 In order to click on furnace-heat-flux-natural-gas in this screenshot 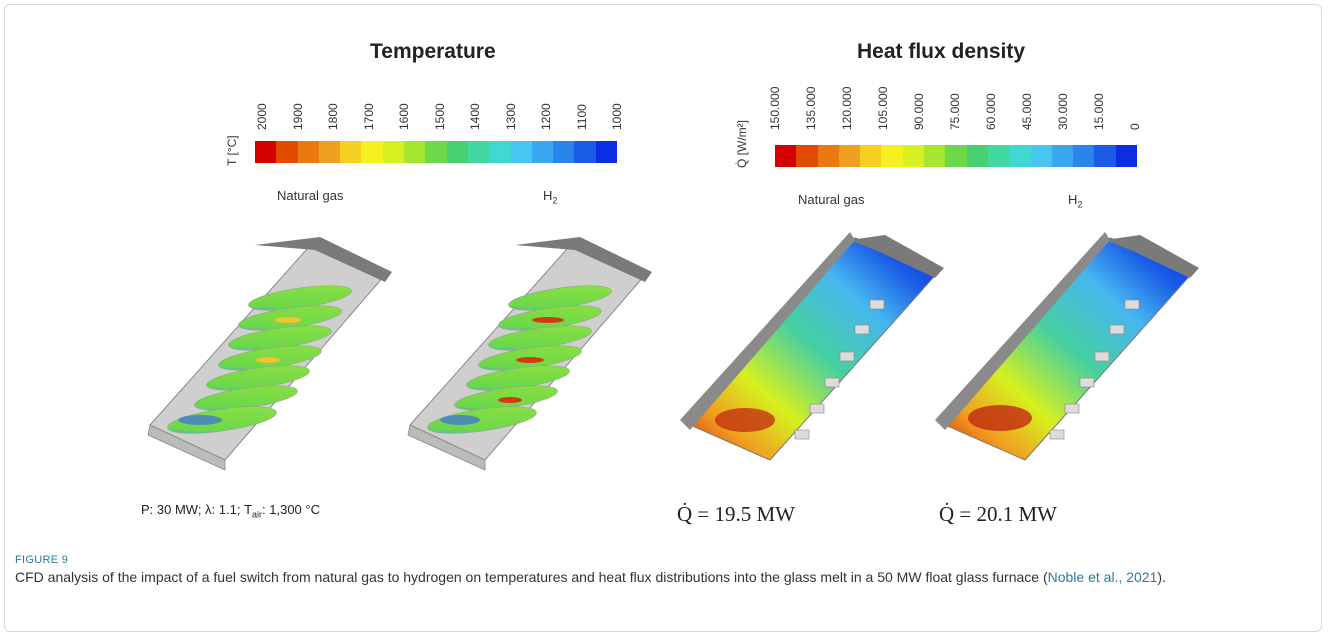, I will do `click(812, 346)`.